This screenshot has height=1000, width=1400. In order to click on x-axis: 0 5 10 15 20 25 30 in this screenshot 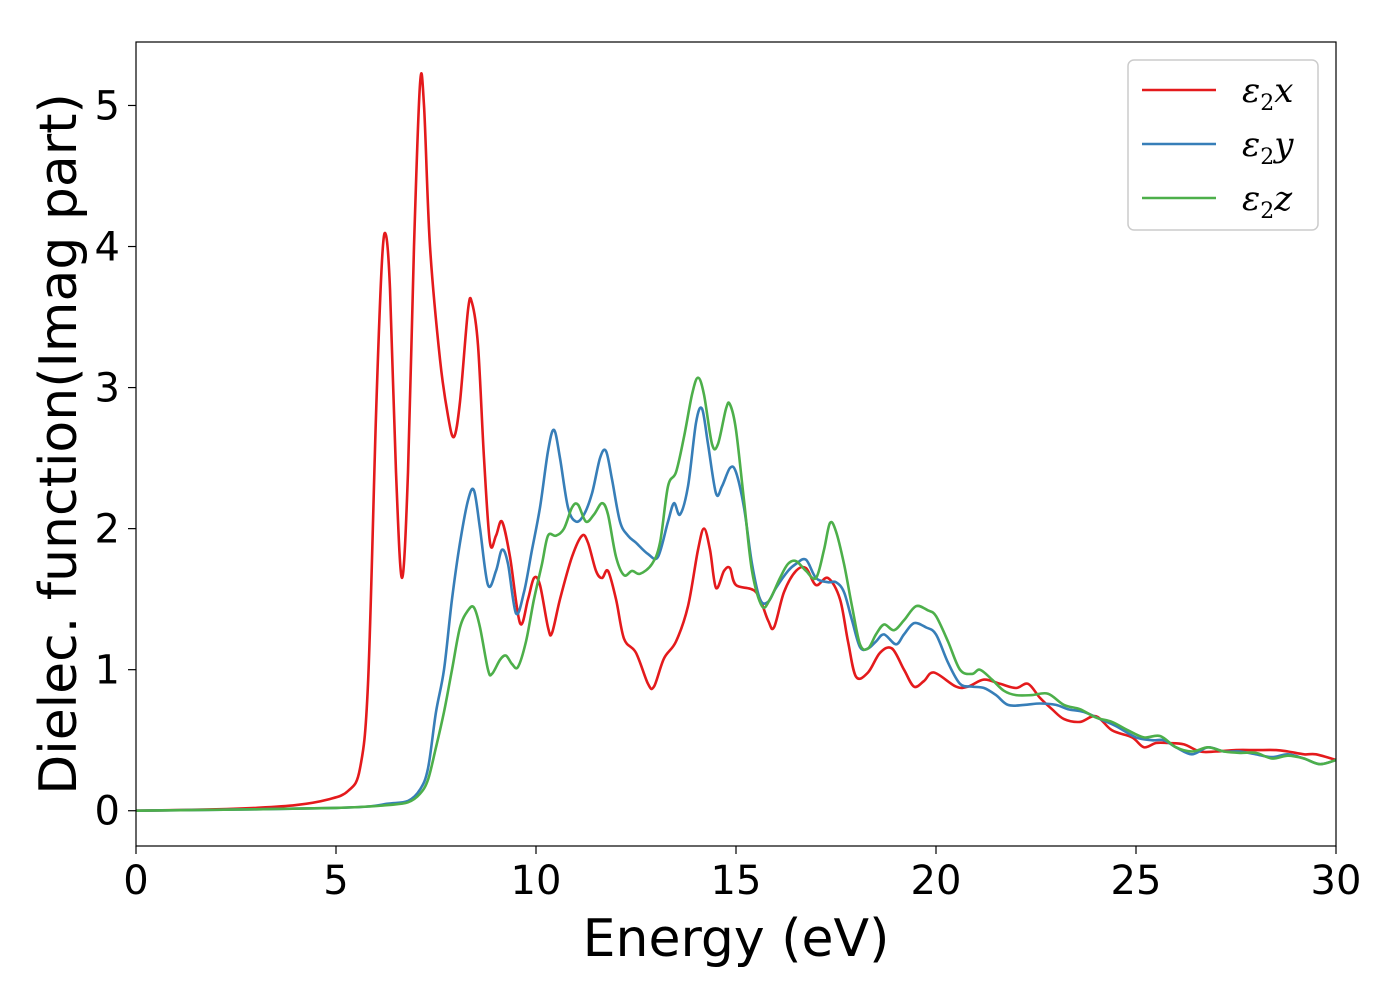, I will do `click(742, 875)`.